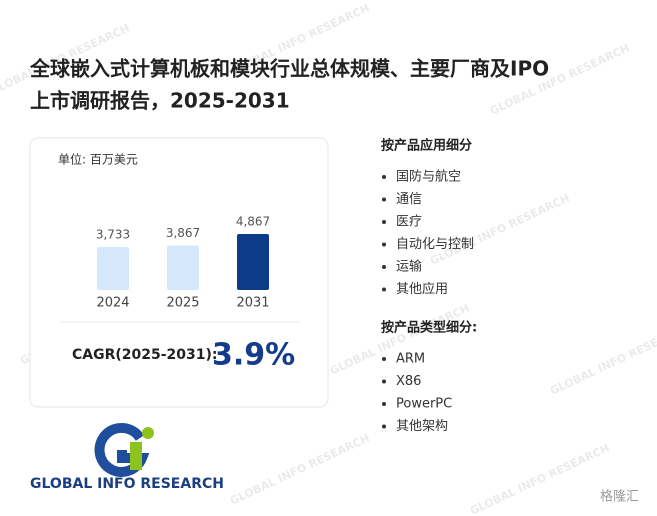 The width and height of the screenshot is (657, 516). I want to click on segment-item: 其他架构, so click(422, 426).